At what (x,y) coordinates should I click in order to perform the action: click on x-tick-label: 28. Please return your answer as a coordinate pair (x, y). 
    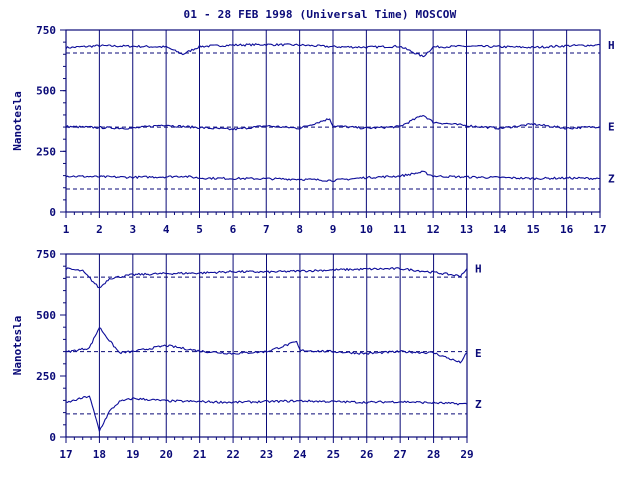
    Looking at the image, I should click on (433, 454).